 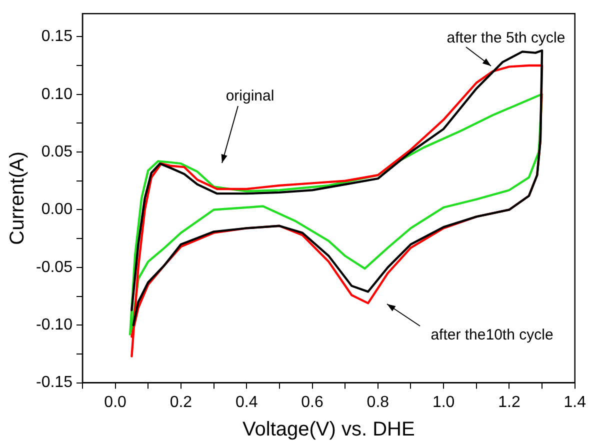 I want to click on x-tick-label: 1.4, so click(x=575, y=402).